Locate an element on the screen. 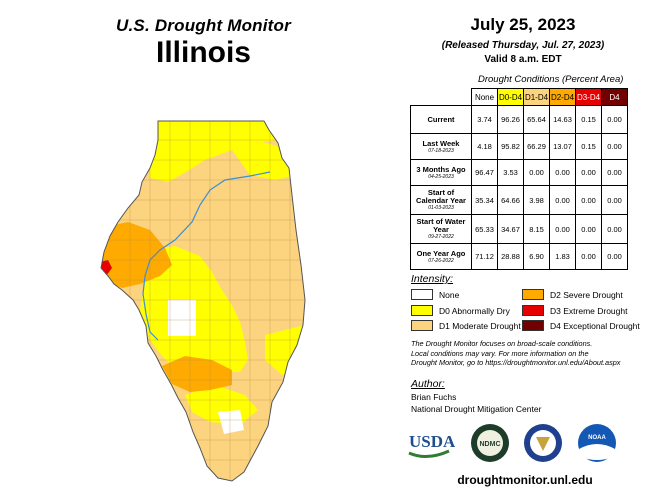  table-cell: 71.12 is located at coordinates (484, 256).